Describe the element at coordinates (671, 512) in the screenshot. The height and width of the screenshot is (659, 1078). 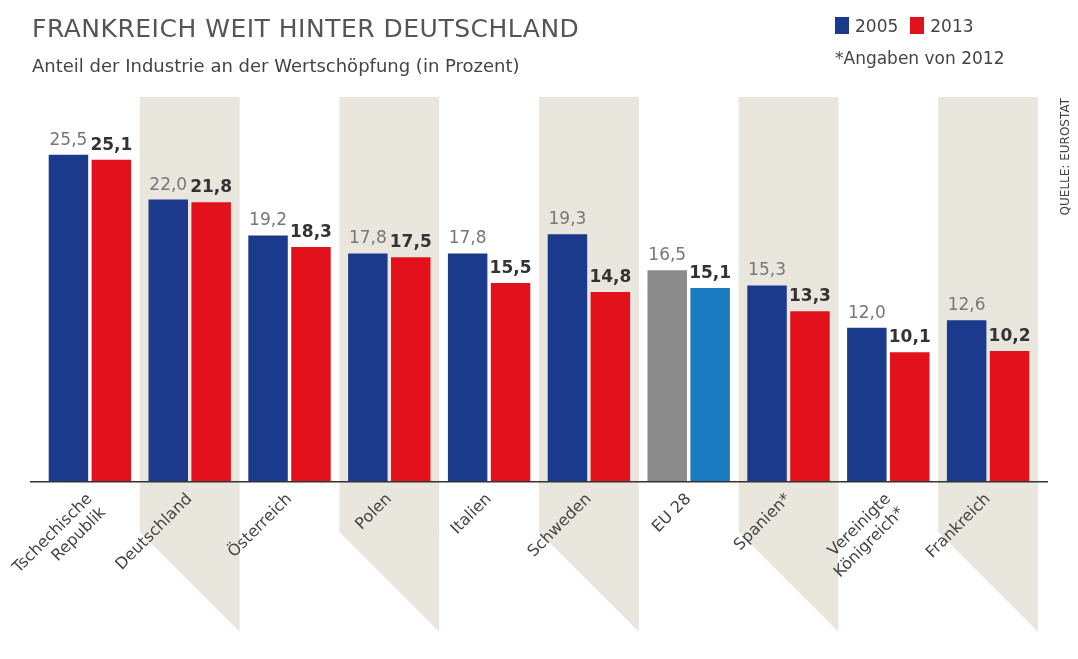
I see `x-tick-label: EU 28` at that location.